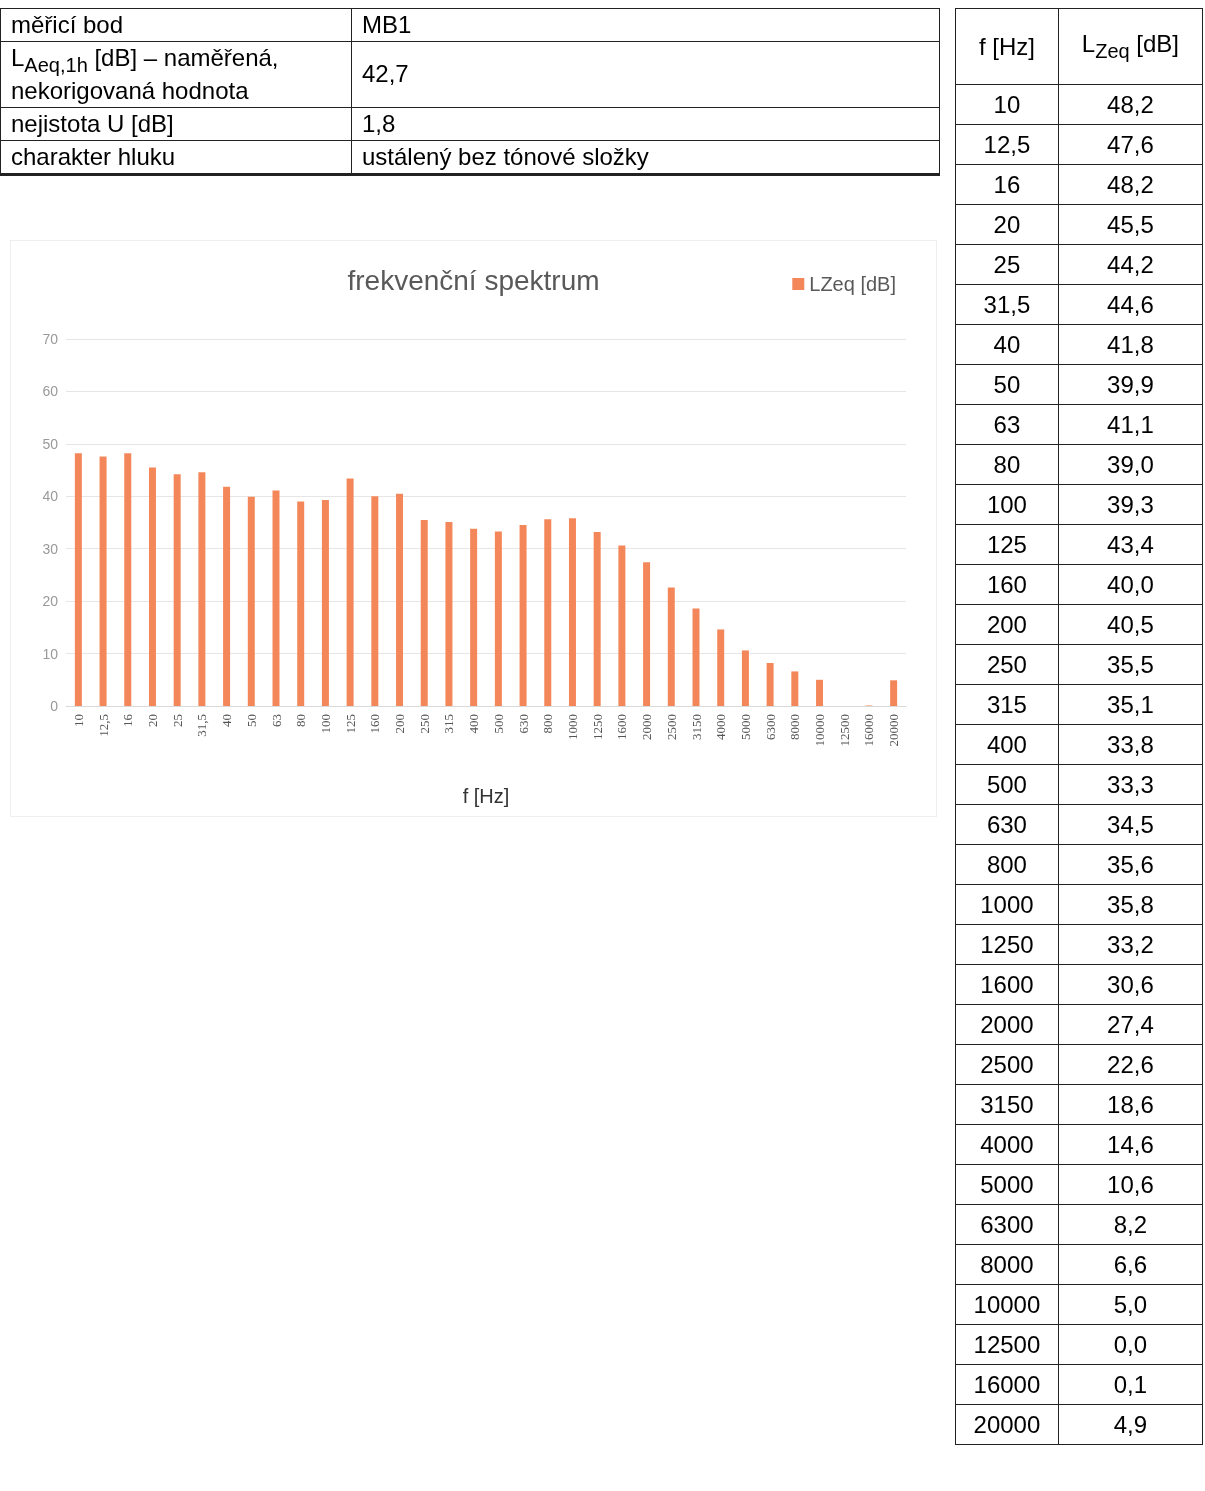 The image size is (1205, 1491). I want to click on text: 40, so click(1007, 344).